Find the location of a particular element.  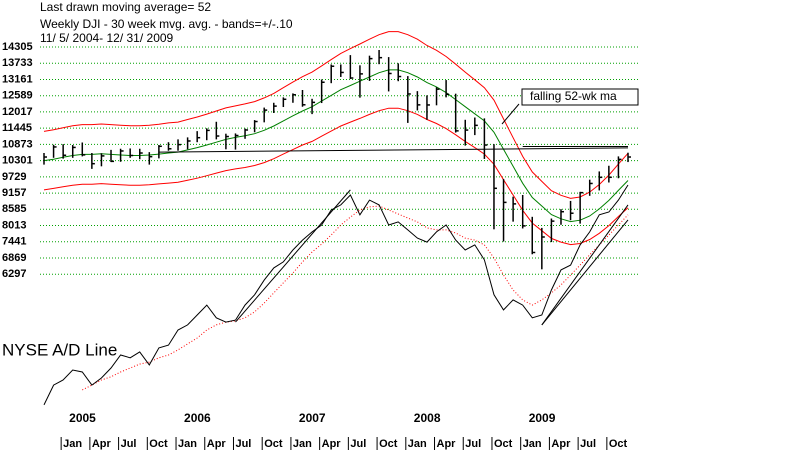

y-tick-label: 12017 is located at coordinates (17, 112).